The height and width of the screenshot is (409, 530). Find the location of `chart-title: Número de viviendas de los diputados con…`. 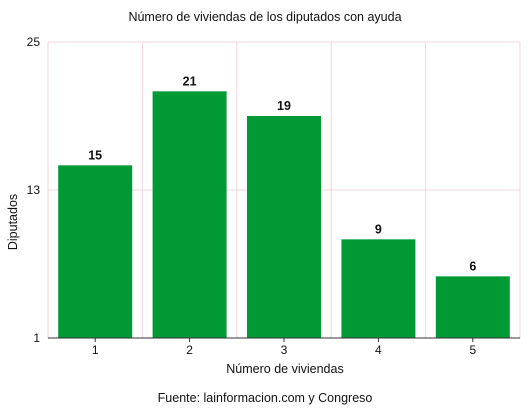

chart-title: Número de viviendas de los diputados con… is located at coordinates (264, 17).